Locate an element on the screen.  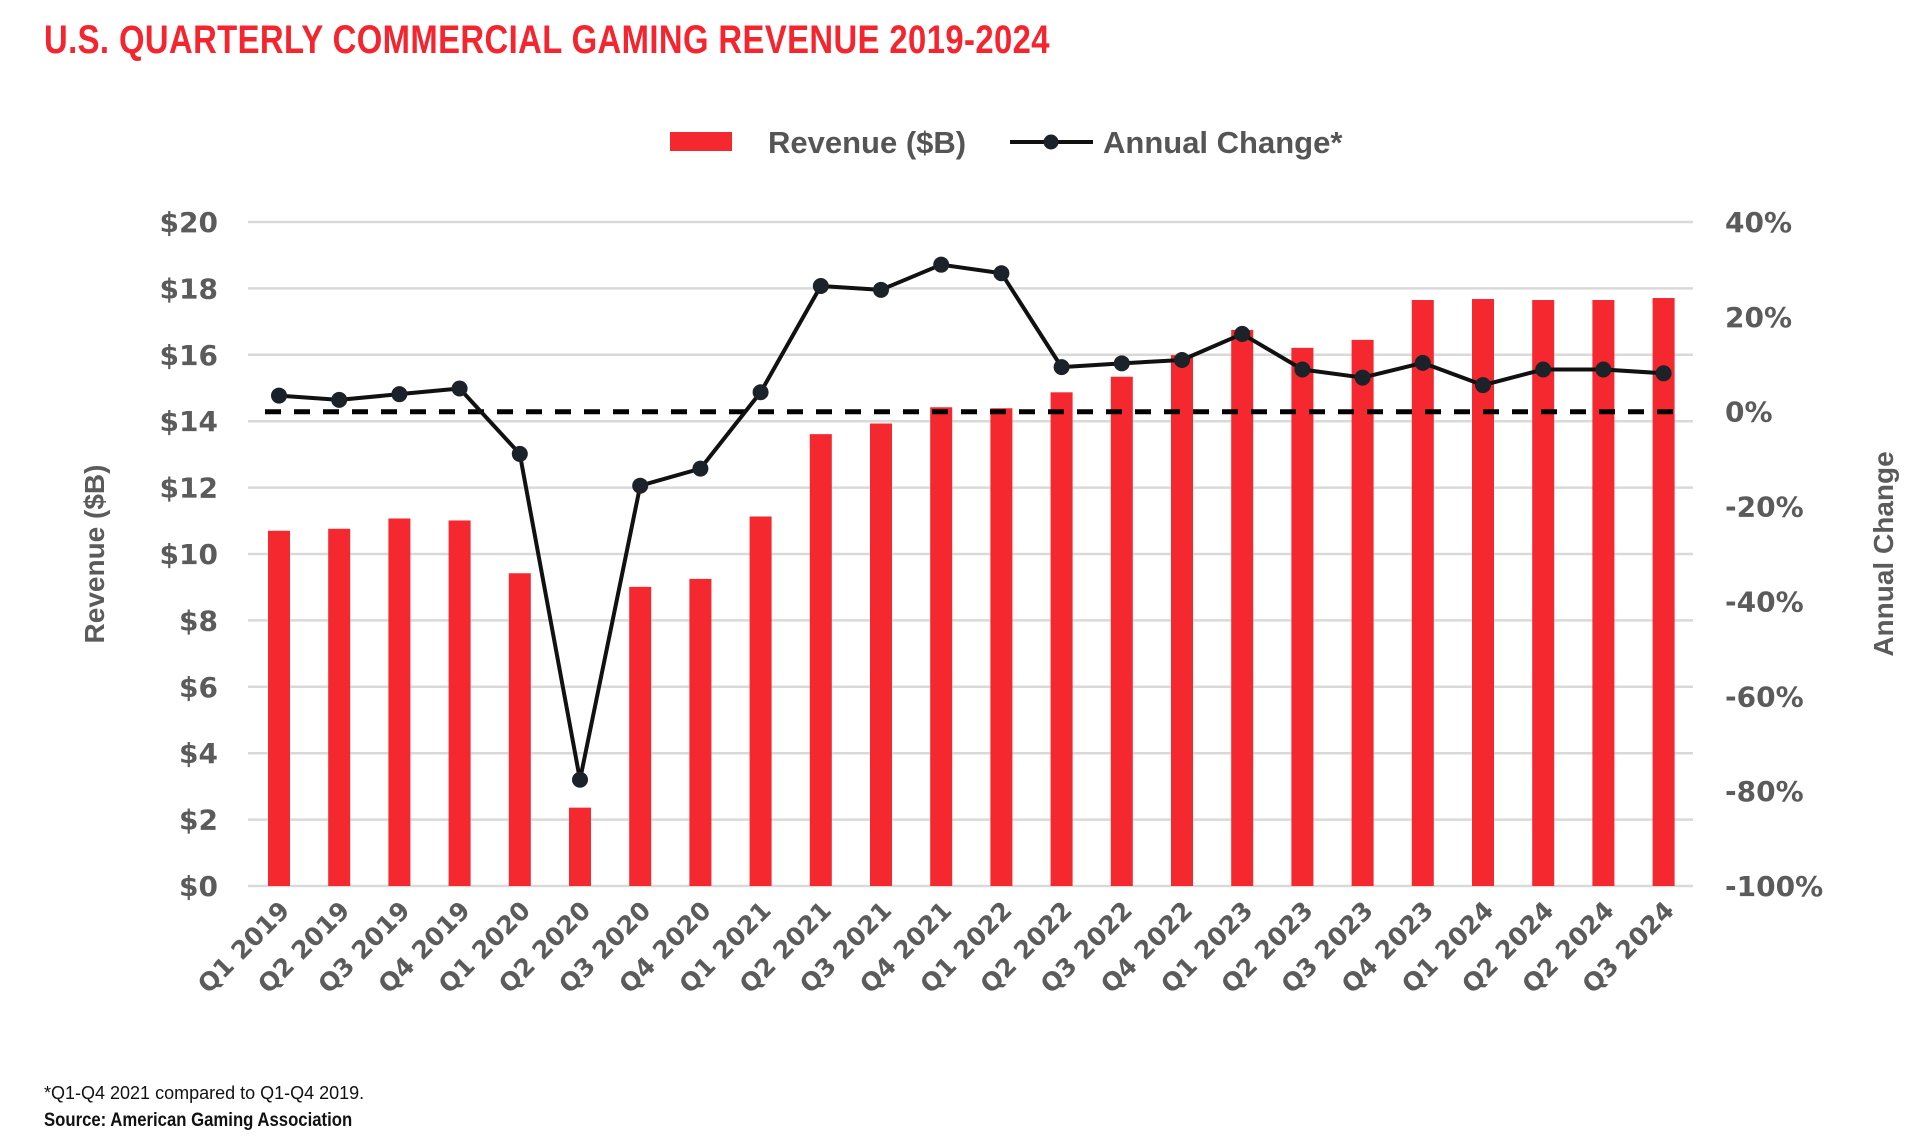
y-tick-right: 0% is located at coordinates (1749, 412).